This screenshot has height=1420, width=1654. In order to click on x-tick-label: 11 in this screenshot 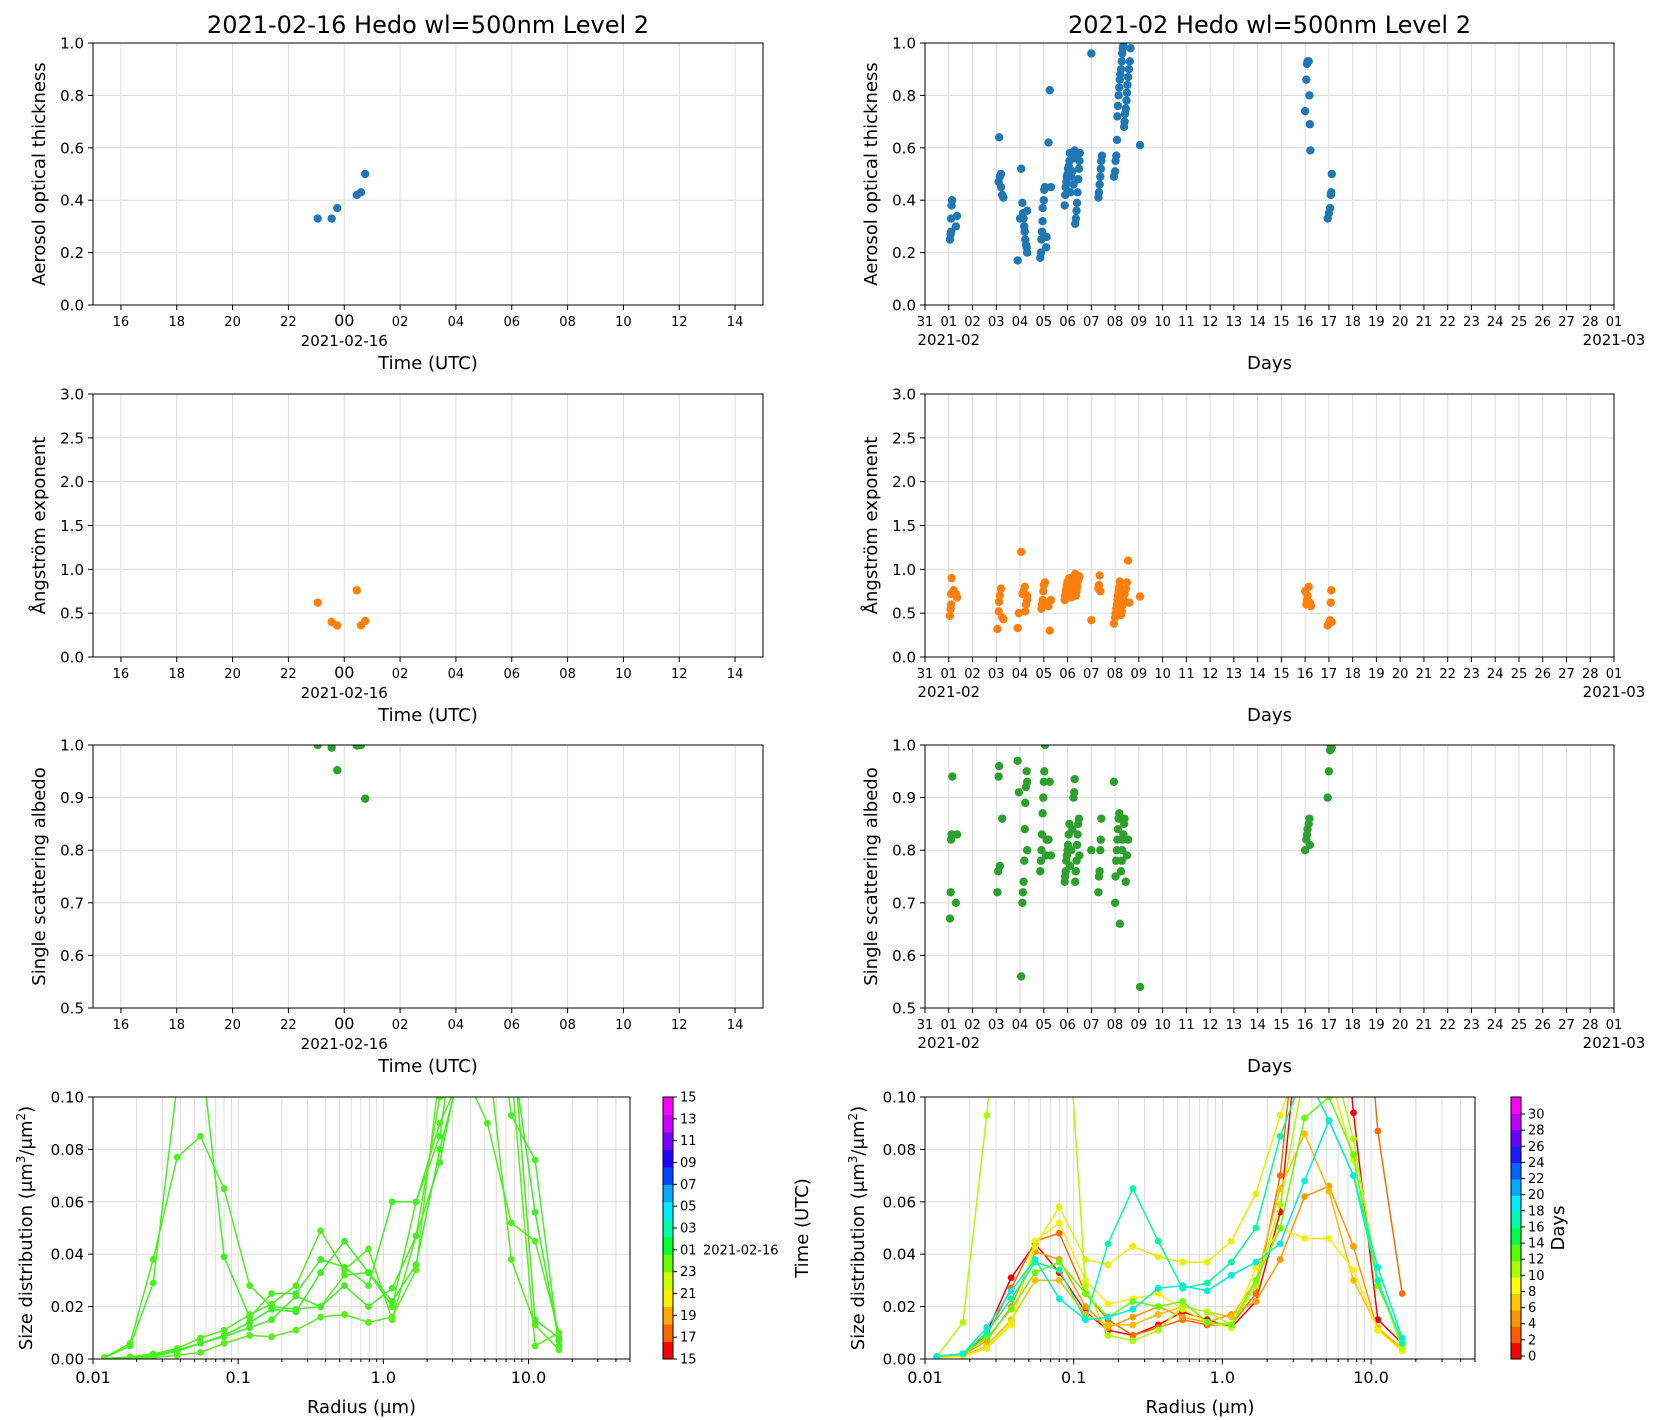, I will do `click(1186, 322)`.